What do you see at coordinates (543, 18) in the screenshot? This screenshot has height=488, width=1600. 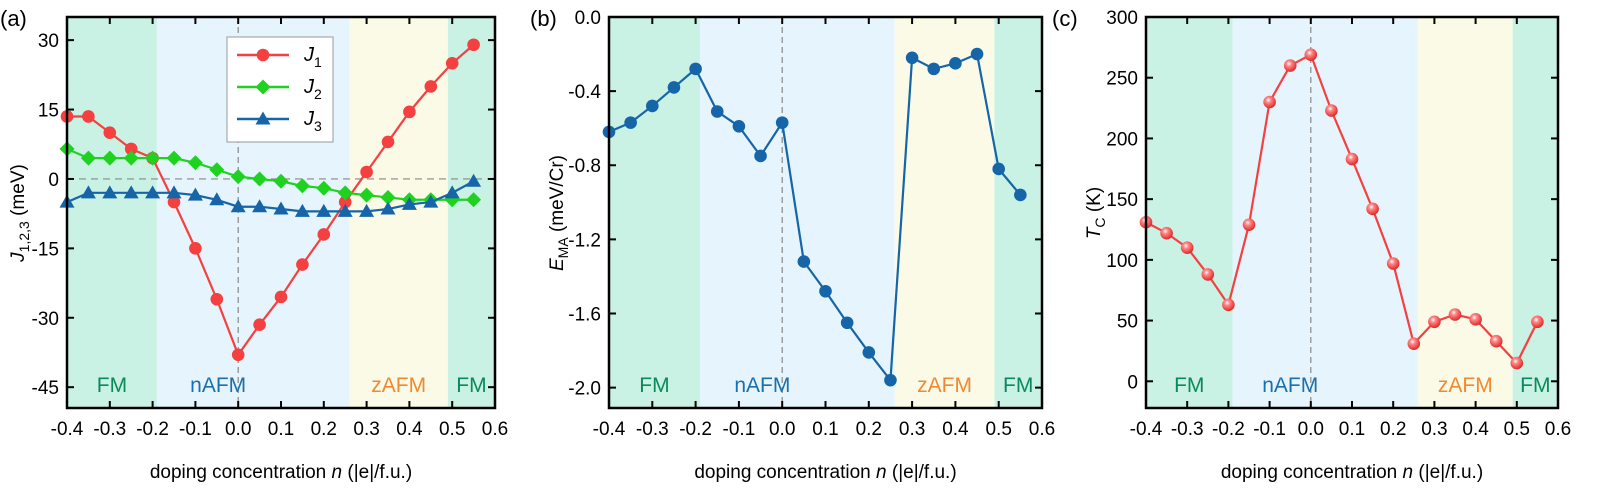 I see `panel-label: (b)` at bounding box center [543, 18].